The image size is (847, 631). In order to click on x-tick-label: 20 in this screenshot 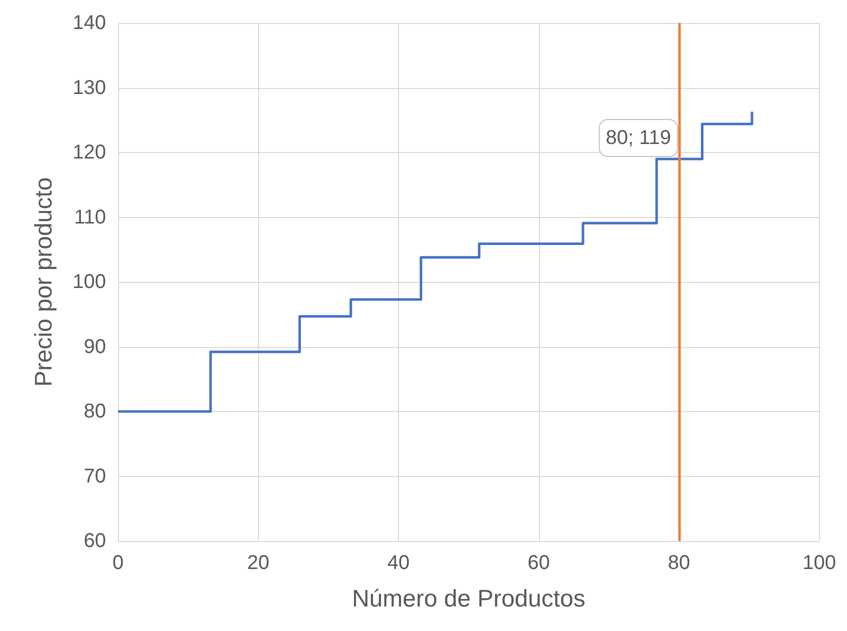, I will do `click(258, 563)`.